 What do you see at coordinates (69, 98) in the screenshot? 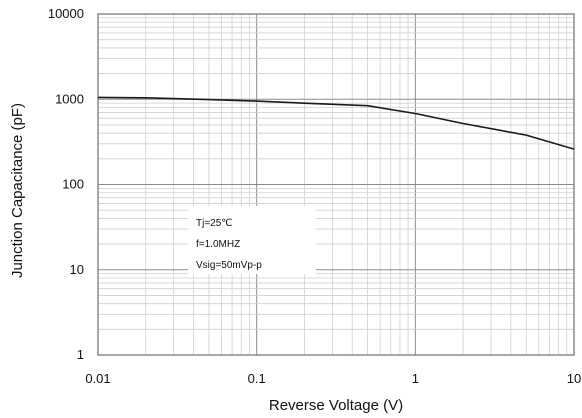
I see `y-tick-label: 1000` at bounding box center [69, 98].